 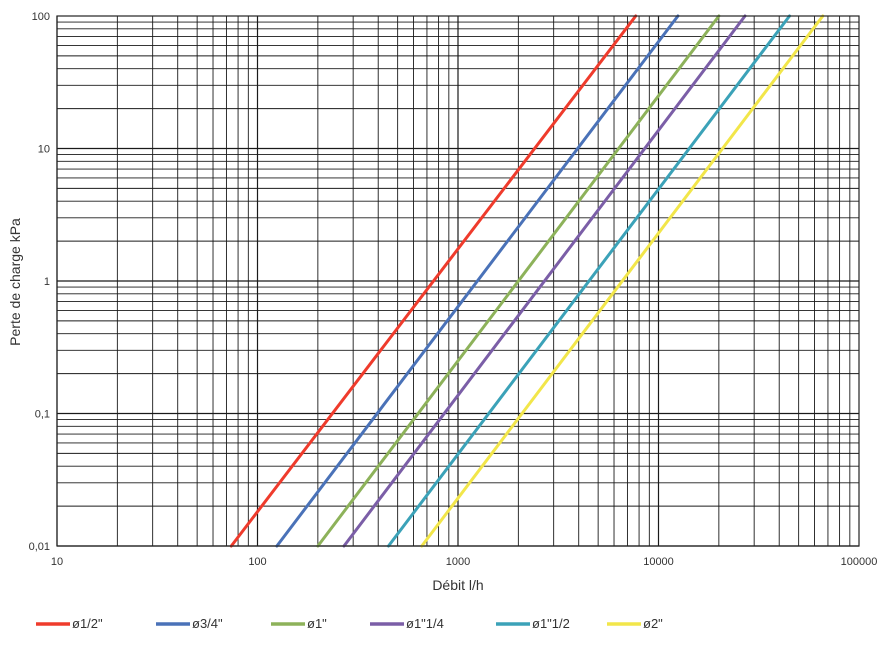 What do you see at coordinates (42, 415) in the screenshot?
I see `y-tick-label: 0,1` at bounding box center [42, 415].